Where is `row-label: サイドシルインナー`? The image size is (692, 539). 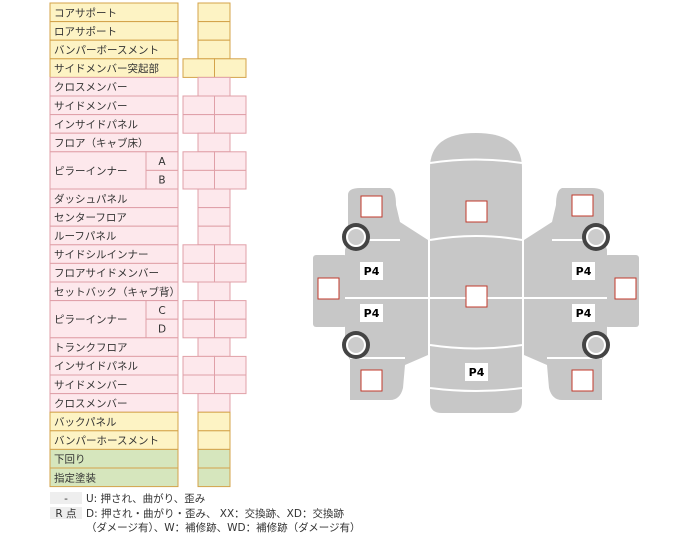
row-label: サイドシルインナー is located at coordinates (101, 255).